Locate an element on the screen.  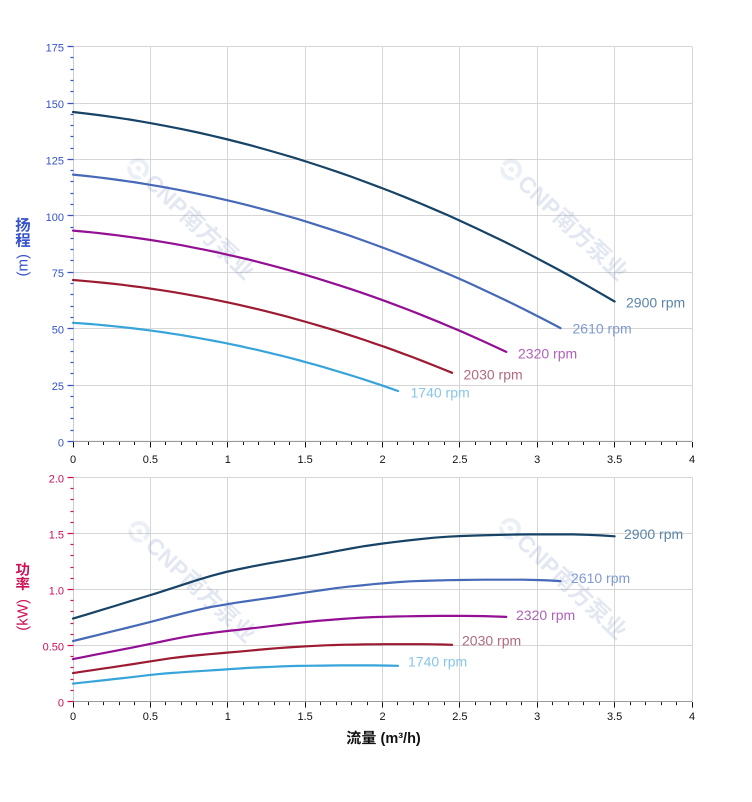
svg-text: 175 is located at coordinates (55, 49).